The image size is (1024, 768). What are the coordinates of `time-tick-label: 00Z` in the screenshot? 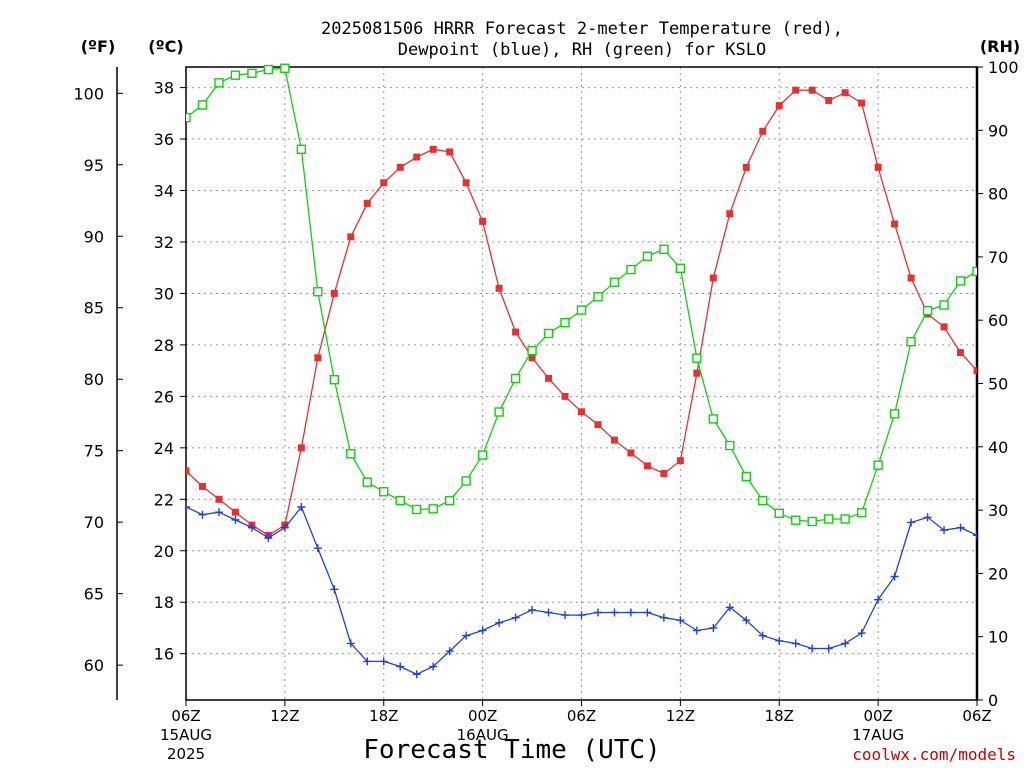 It's located at (482, 716).